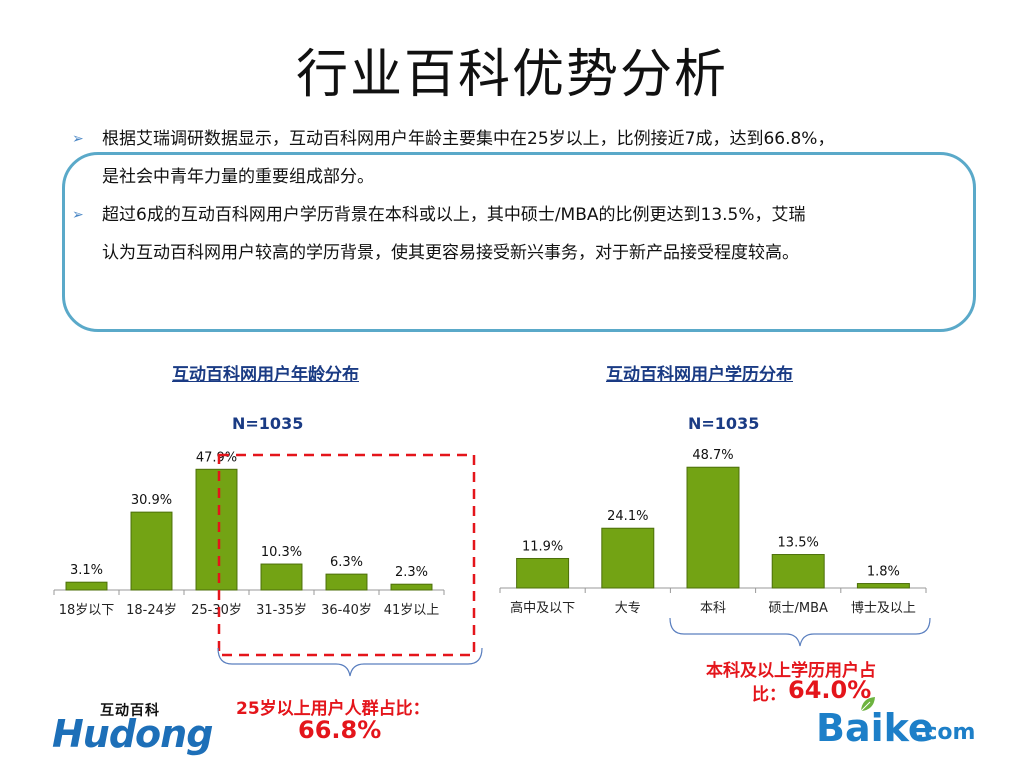 This screenshot has width=1024, height=768. What do you see at coordinates (86, 570) in the screenshot?
I see `age-value-label-0: 3.1%` at bounding box center [86, 570].